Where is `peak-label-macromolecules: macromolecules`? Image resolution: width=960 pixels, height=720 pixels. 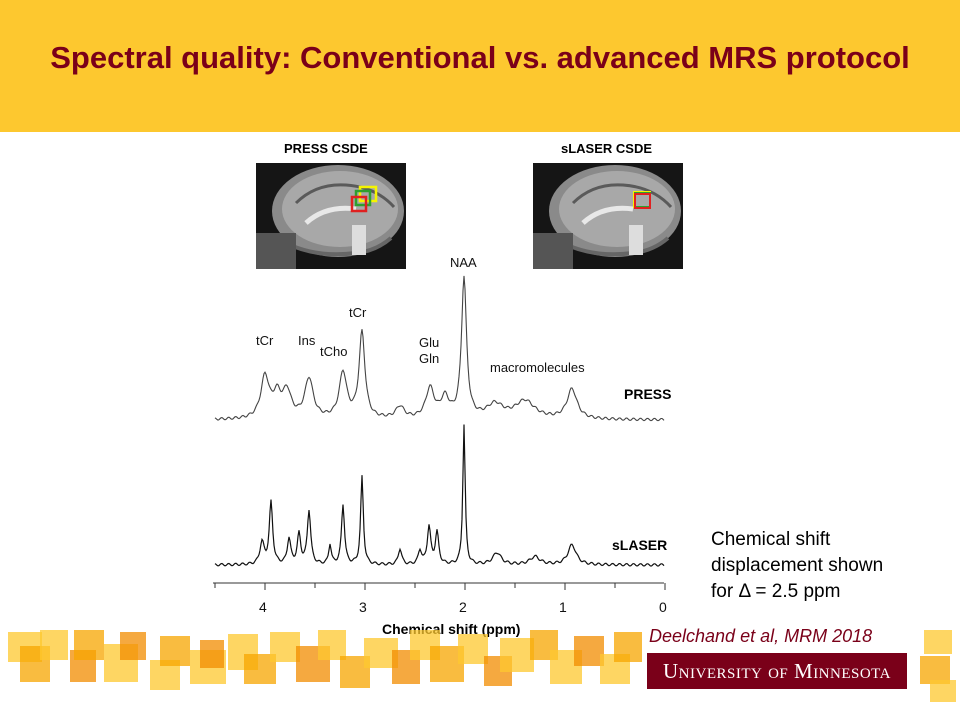
peak-label-macromolecules: macromolecules is located at coordinates (537, 367).